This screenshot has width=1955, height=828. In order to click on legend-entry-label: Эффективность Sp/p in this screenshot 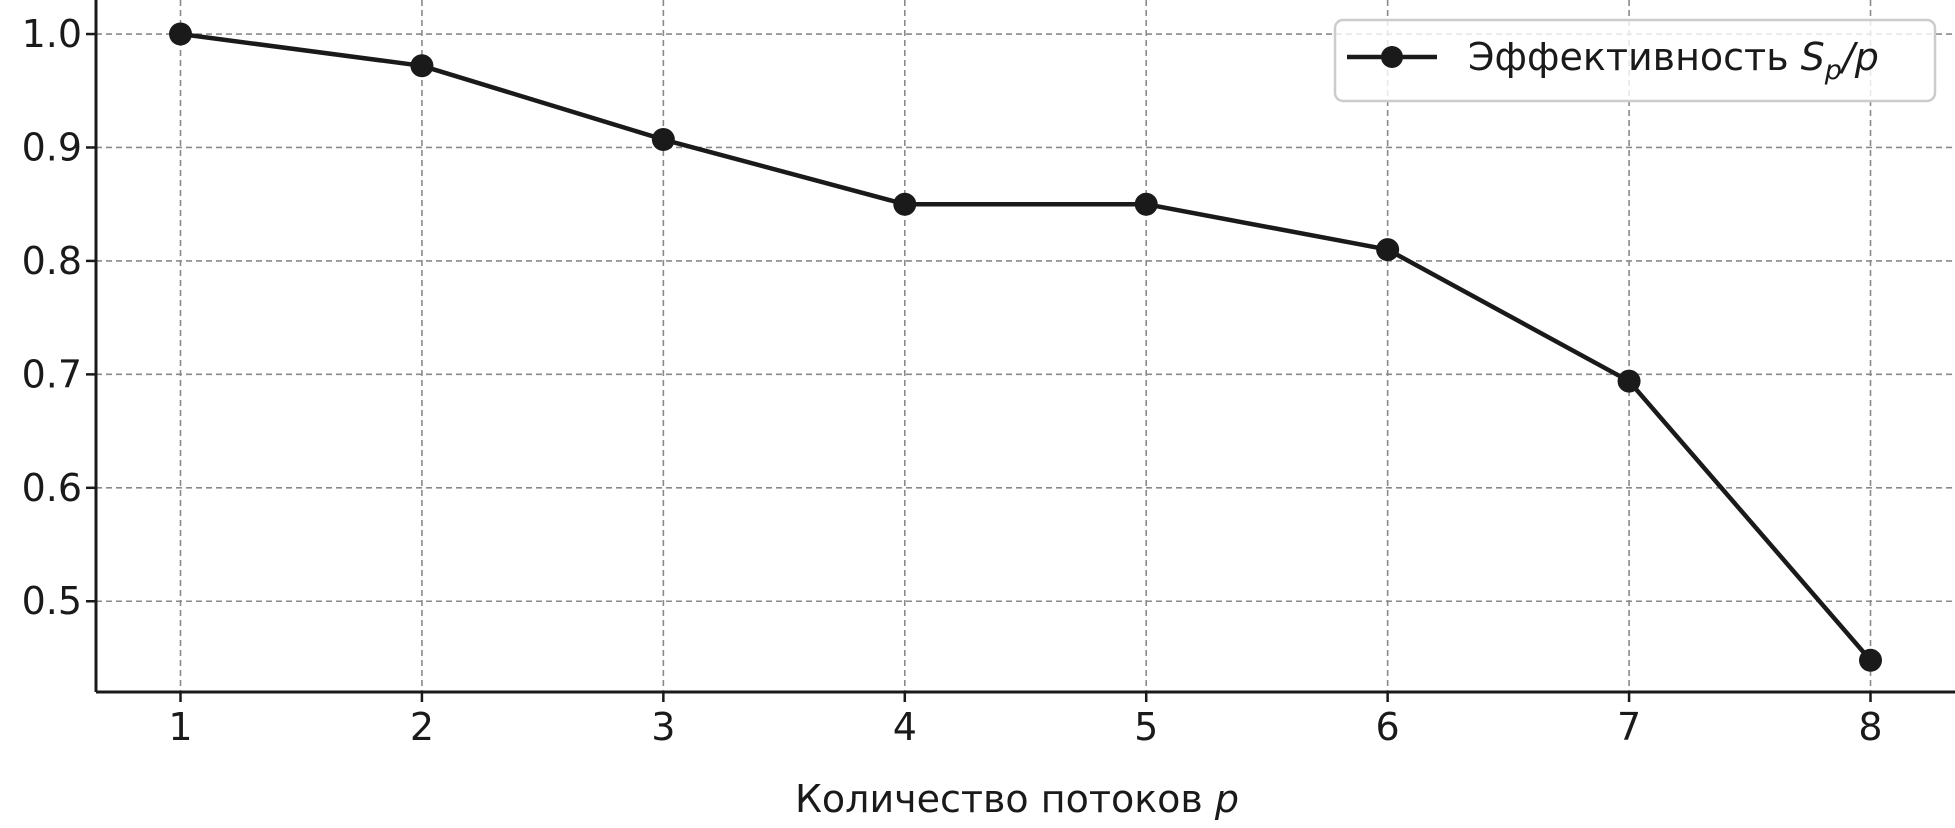, I will do `click(1673, 60)`.